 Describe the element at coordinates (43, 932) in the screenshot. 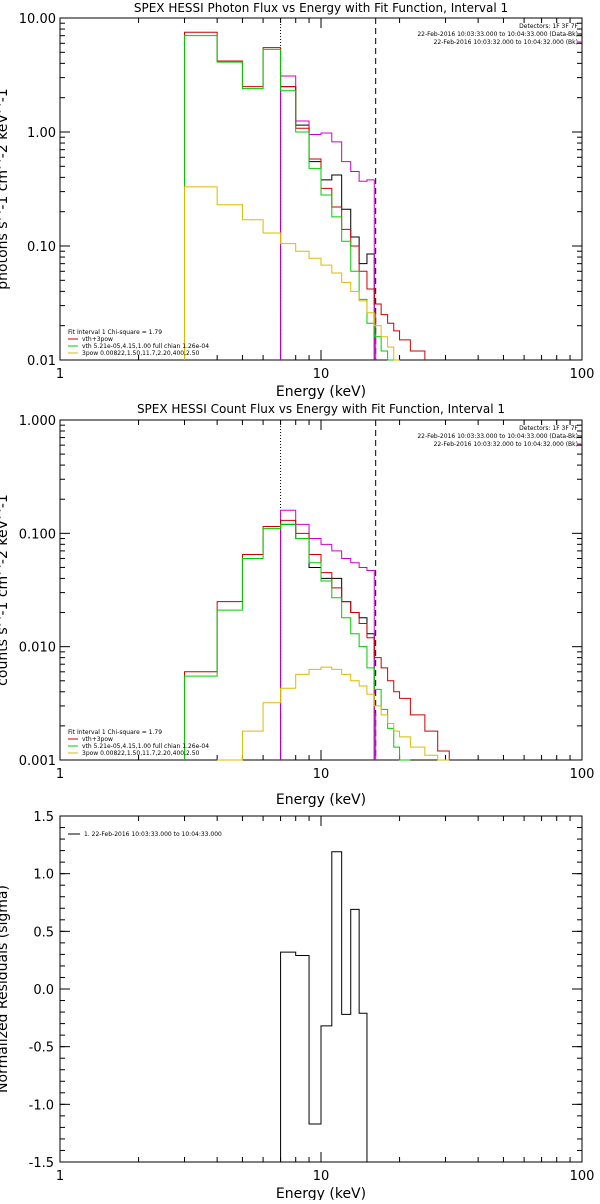

I see `y-tick-label: 0.5` at that location.